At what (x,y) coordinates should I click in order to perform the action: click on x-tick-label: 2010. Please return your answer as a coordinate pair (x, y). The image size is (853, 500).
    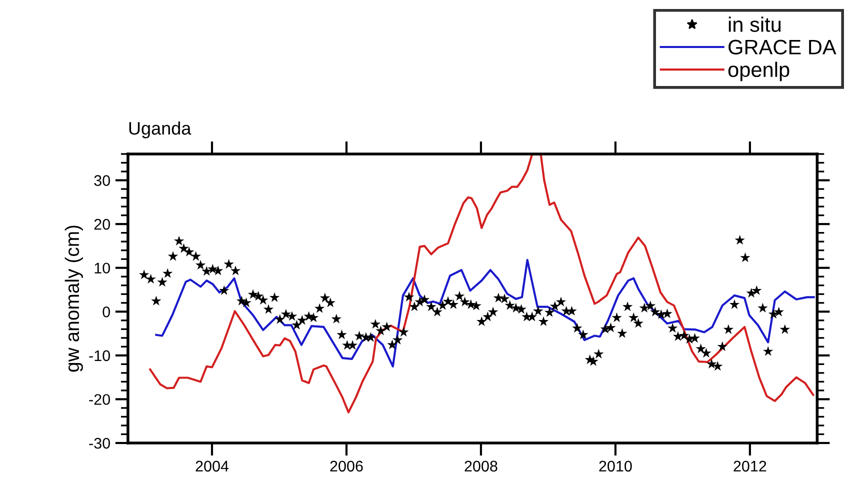
    Looking at the image, I should click on (615, 466).